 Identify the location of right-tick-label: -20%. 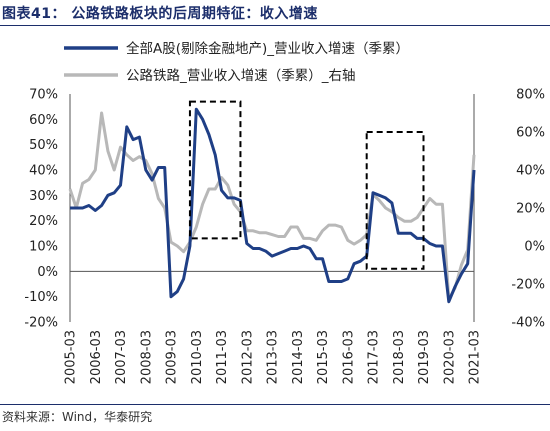
(528, 285).